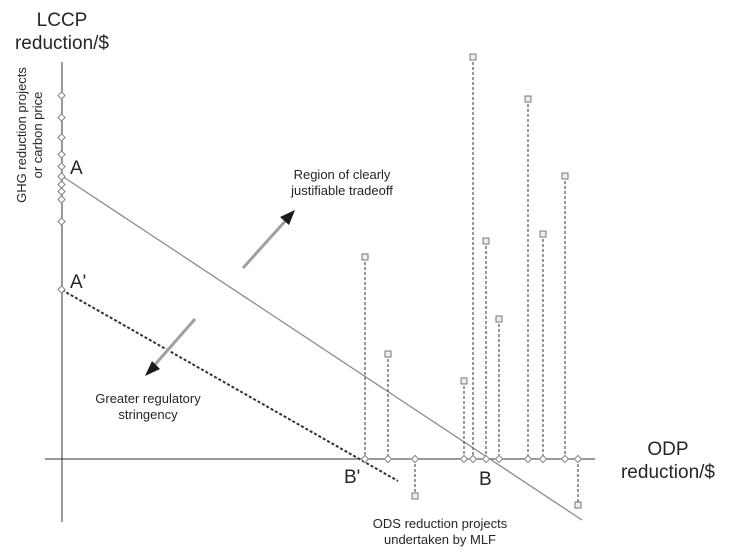 The height and width of the screenshot is (552, 730). Describe the element at coordinates (352, 477) in the screenshot. I see `point-B-prime-label: B'` at that location.